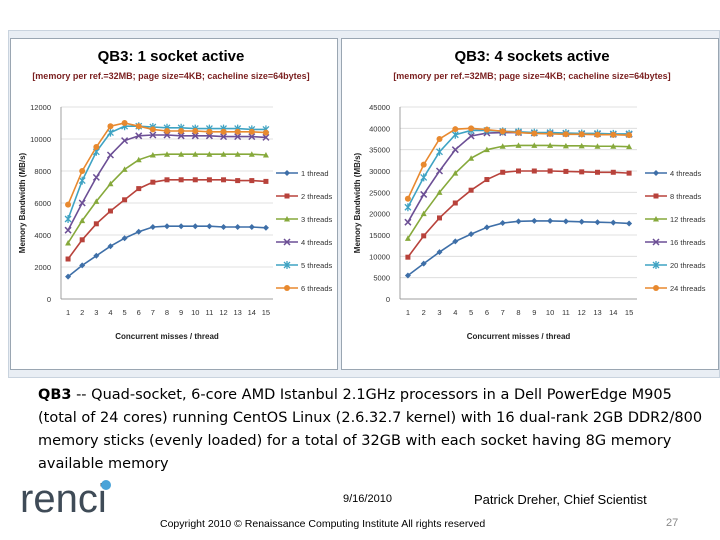 This screenshot has height=540, width=720. Describe the element at coordinates (315, 173) in the screenshot. I see `c1-legend-label: 1 thread` at that location.